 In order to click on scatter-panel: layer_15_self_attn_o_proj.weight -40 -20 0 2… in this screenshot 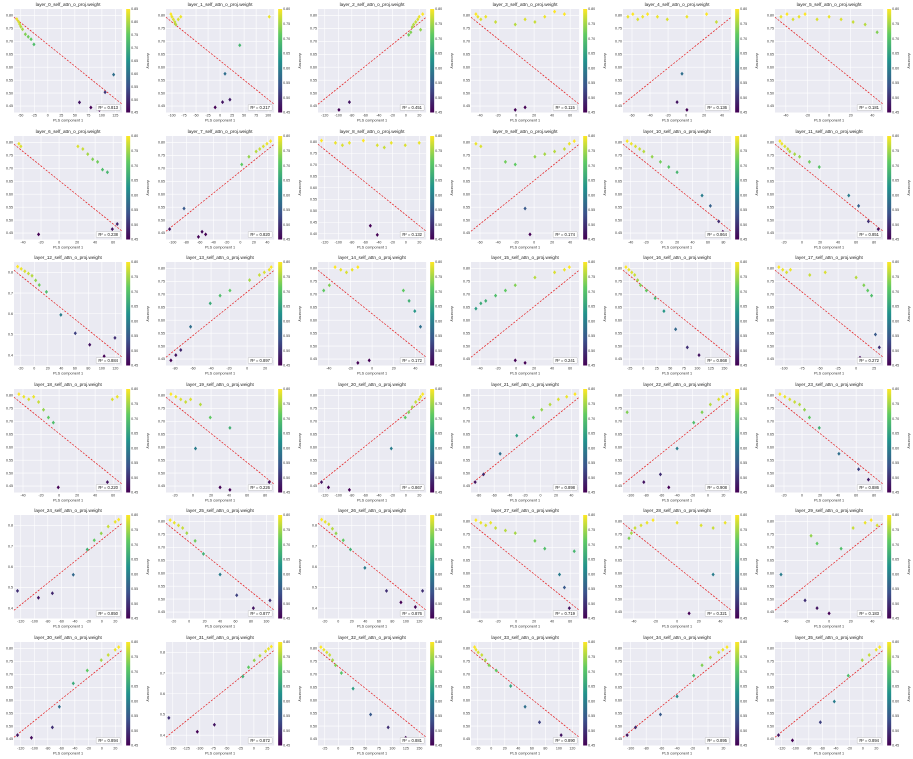, I will do `click(535, 315)`.